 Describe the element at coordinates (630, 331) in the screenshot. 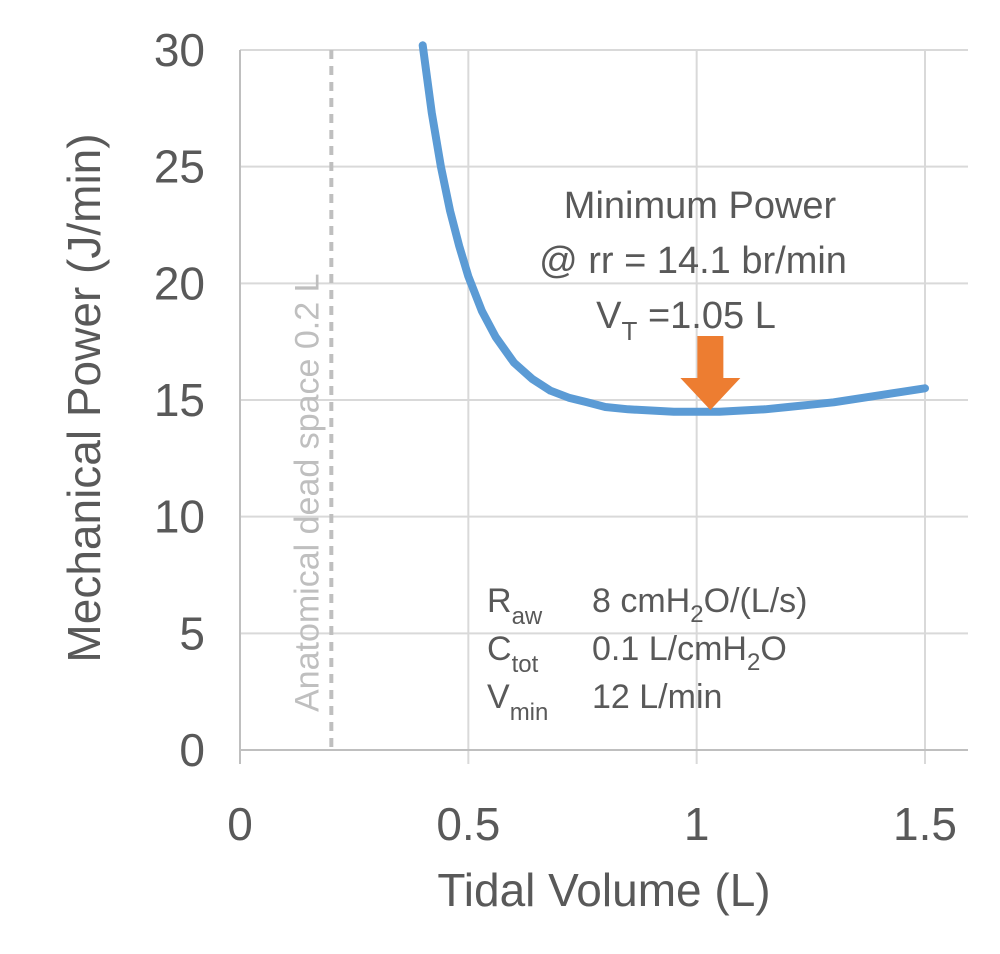

I see `annotation-vt-sub: T` at that location.